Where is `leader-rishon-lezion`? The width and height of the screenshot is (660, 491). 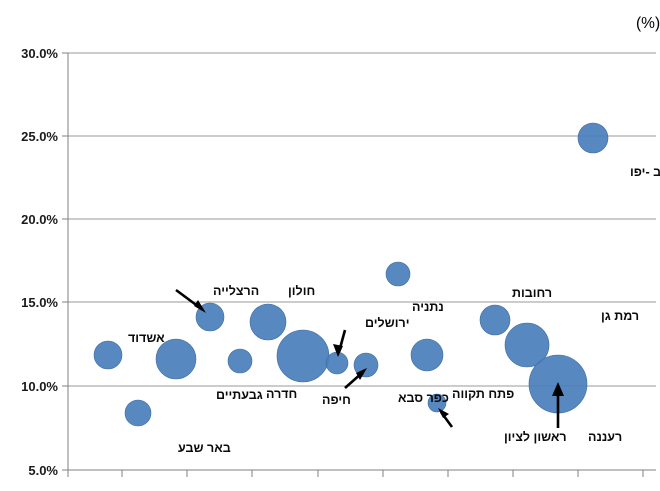
leader-rishon-lezion is located at coordinates (446, 418).